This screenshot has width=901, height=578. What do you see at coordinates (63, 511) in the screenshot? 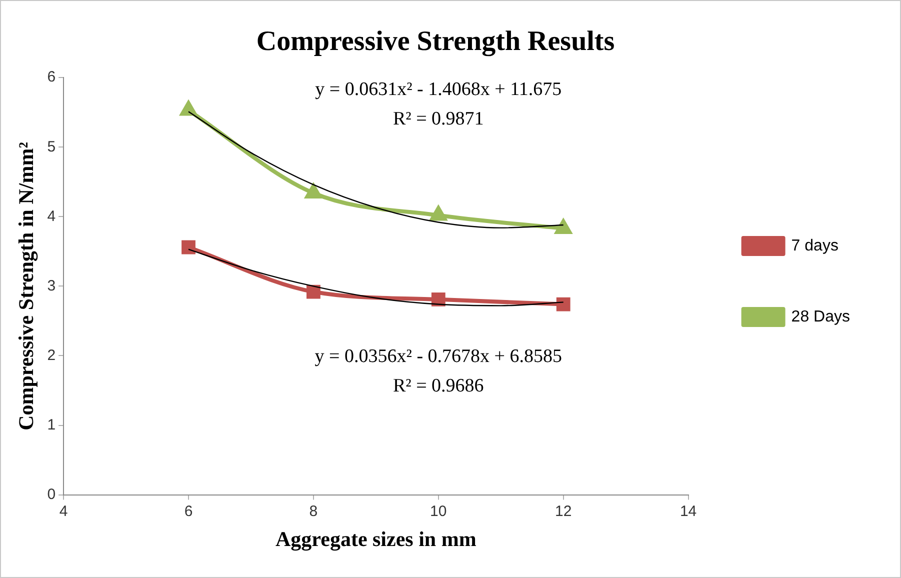
I see `x-tick-label: 4` at bounding box center [63, 511].